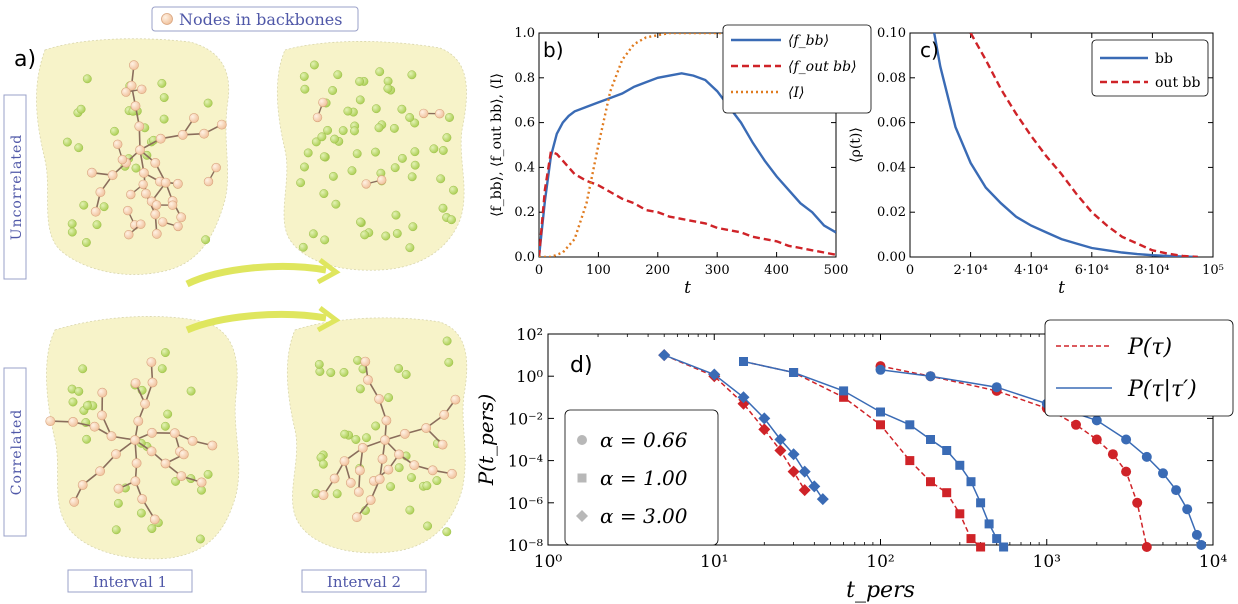 The width and height of the screenshot is (1238, 604). What do you see at coordinates (1152, 270) in the screenshot?
I see `x-tick-label: 8·10⁴` at bounding box center [1152, 270].